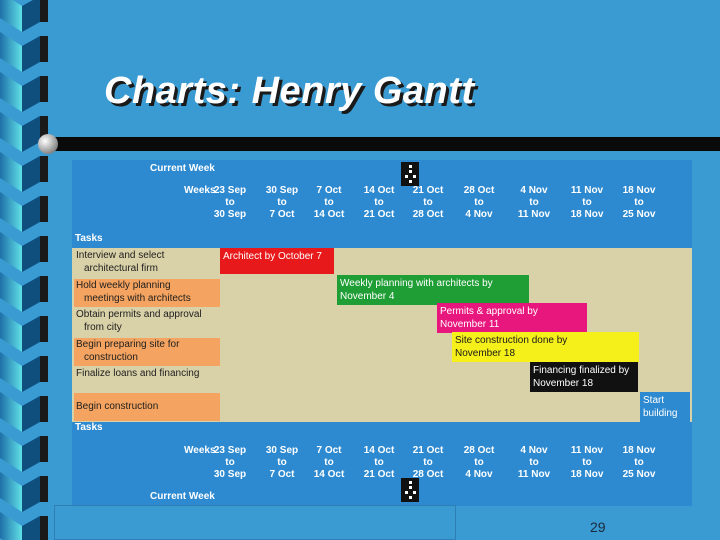 This screenshot has width=720, height=540. I want to click on bar-label-cont: November 4, so click(367, 296).